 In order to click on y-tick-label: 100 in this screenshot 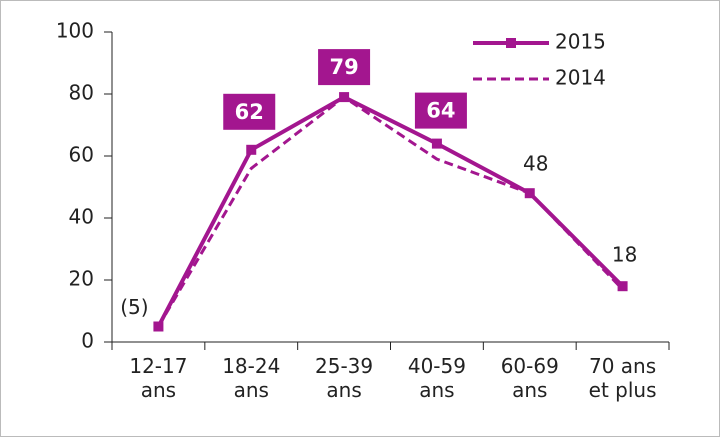, I will do `click(75, 31)`.